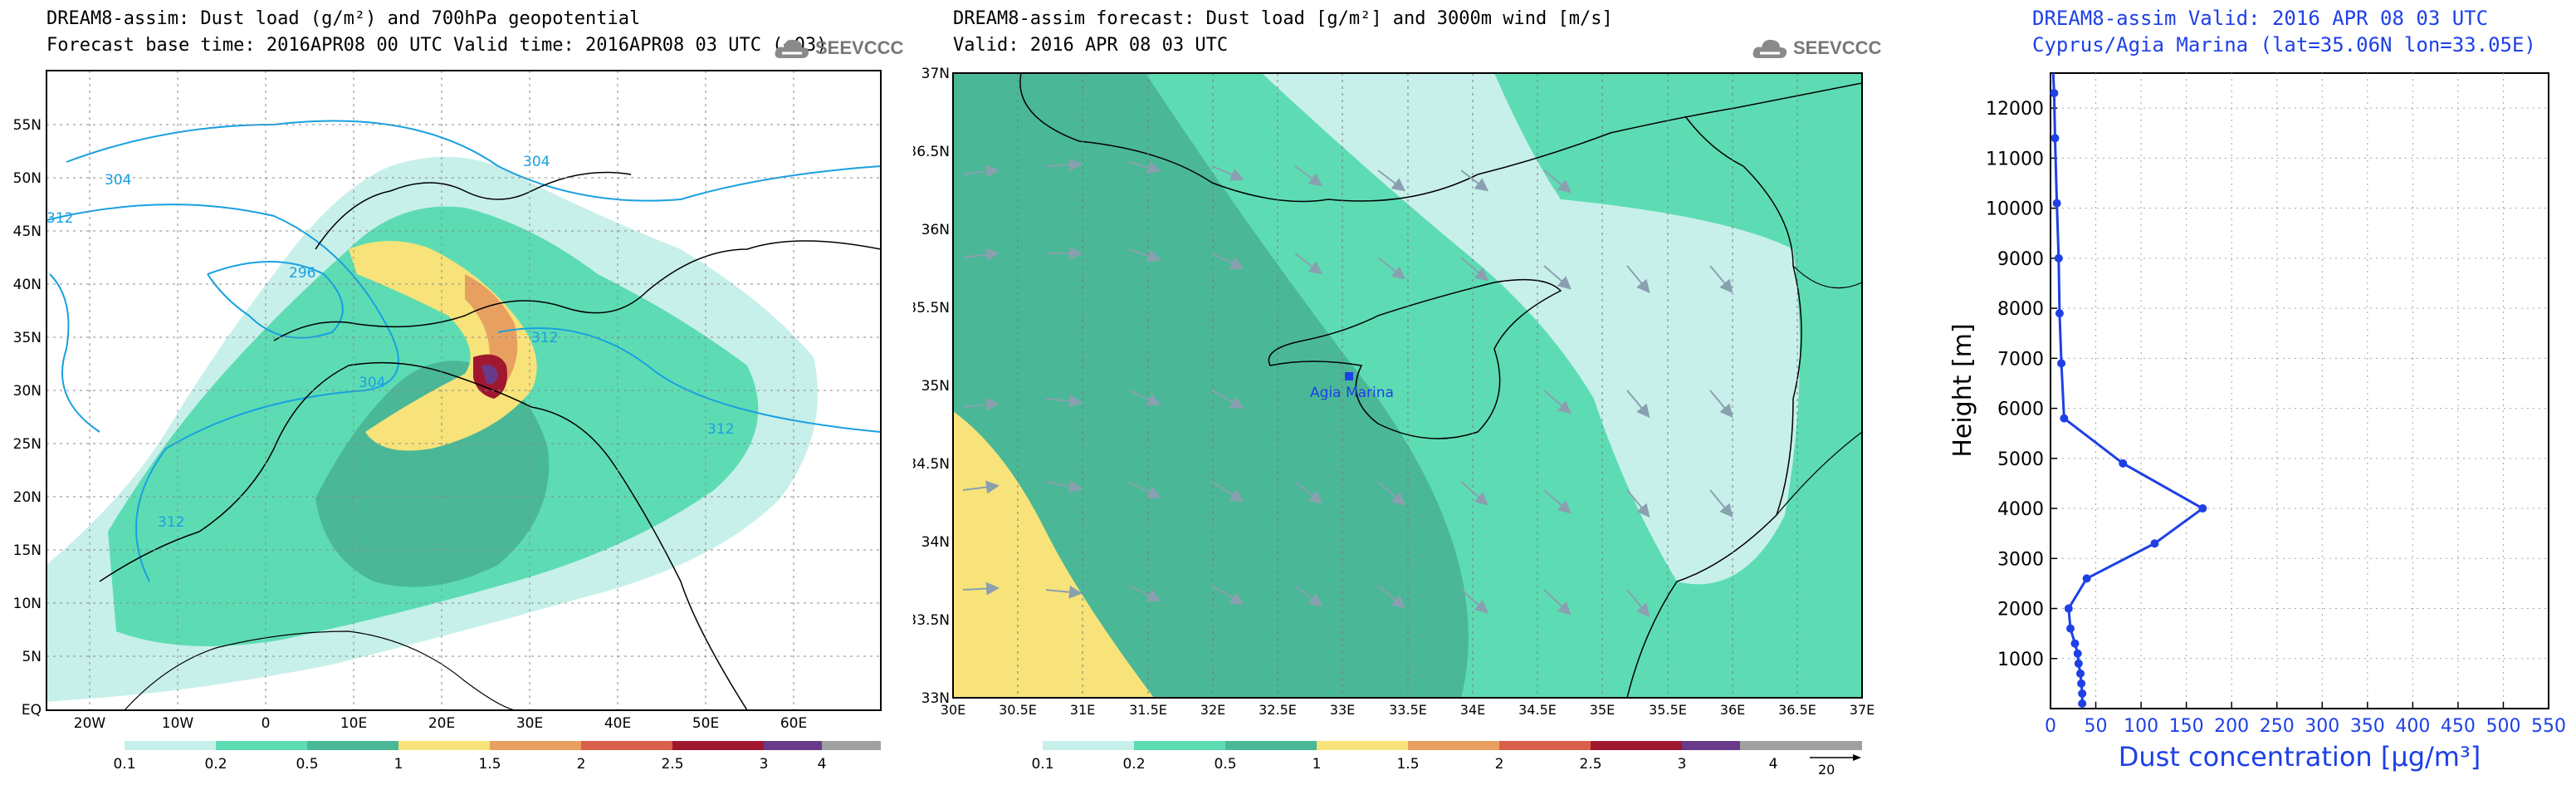 The image size is (2576, 785). I want to click on colorbar-label: 1, so click(1317, 764).